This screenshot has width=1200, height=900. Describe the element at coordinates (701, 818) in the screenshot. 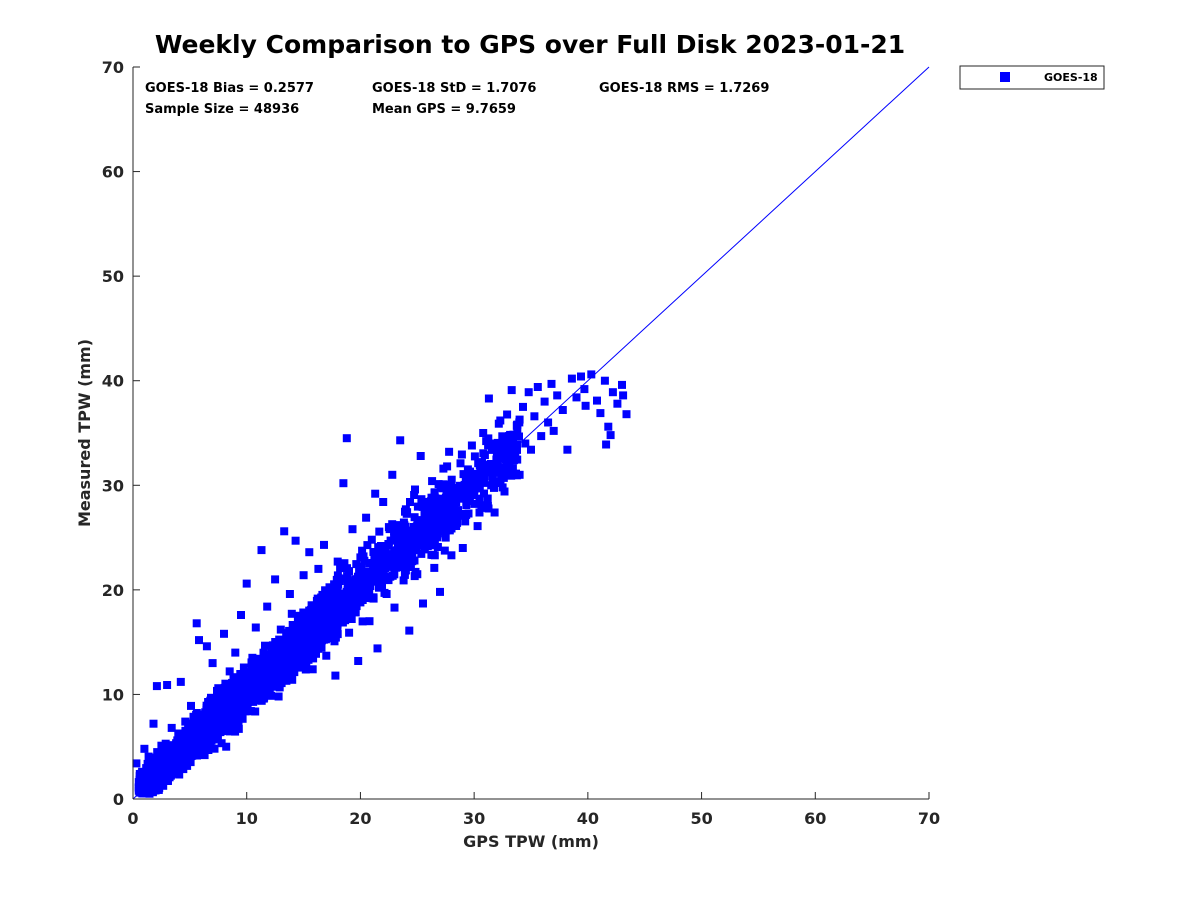

I see `x-tick-label: 50` at that location.